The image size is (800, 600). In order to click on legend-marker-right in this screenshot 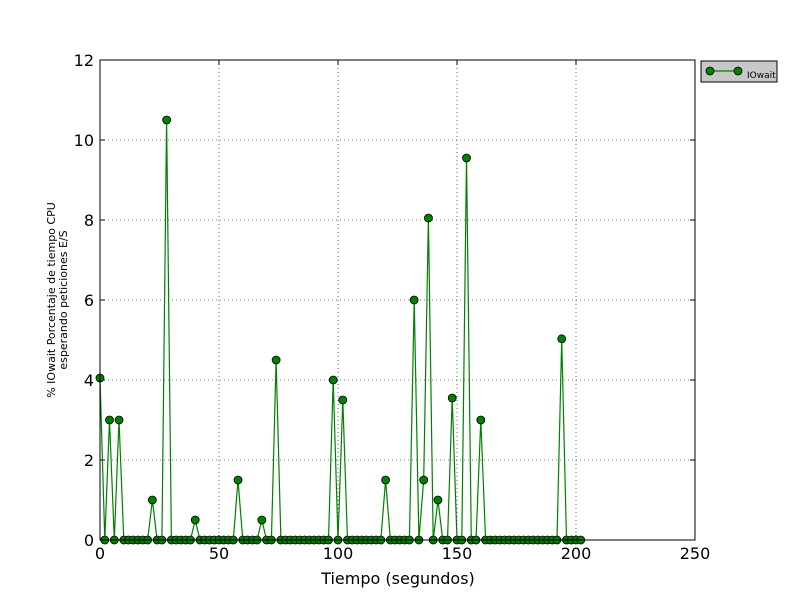, I will do `click(738, 71)`.